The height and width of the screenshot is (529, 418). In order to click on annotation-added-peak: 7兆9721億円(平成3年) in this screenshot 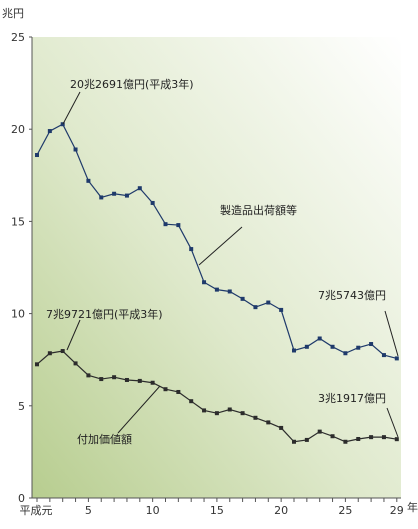, I will do `click(104, 314)`.